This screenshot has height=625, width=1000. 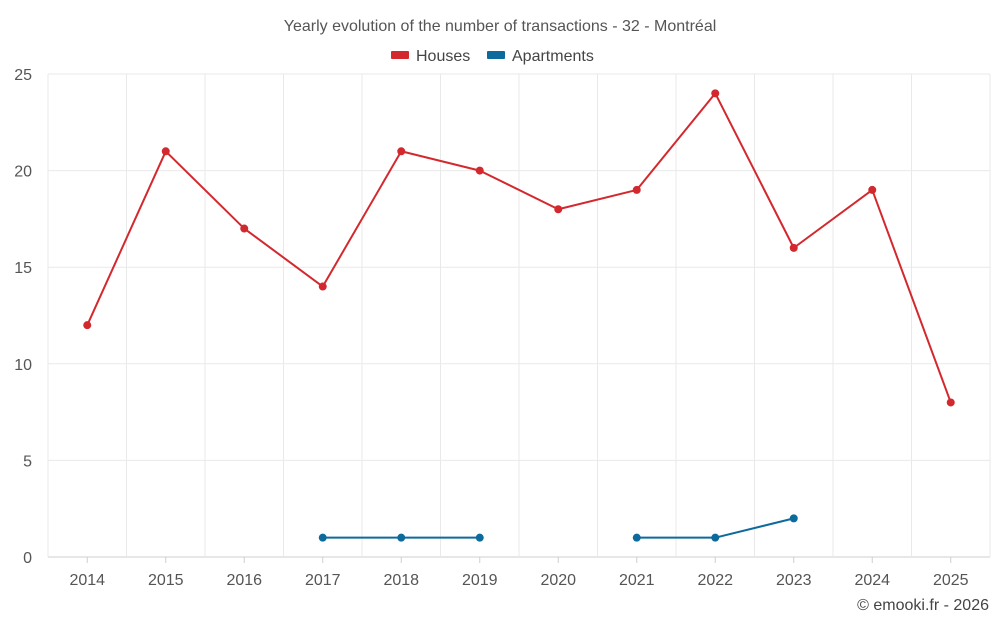 What do you see at coordinates (322, 537) in the screenshot?
I see `data-point-apartments-2017` at bounding box center [322, 537].